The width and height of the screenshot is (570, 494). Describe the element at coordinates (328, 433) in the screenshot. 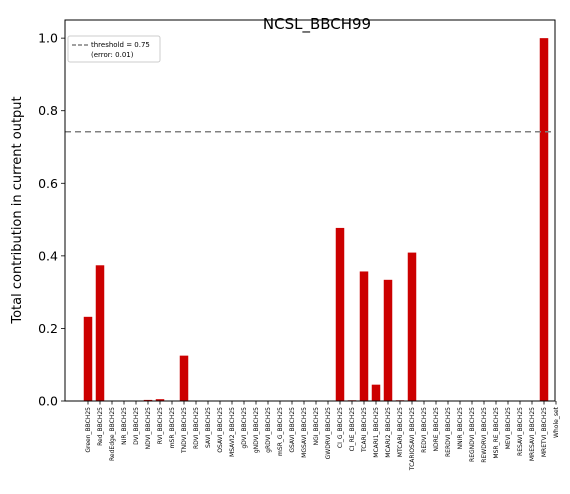

I see `x-tick-label: GWDRVI_BBCH25` at that location.